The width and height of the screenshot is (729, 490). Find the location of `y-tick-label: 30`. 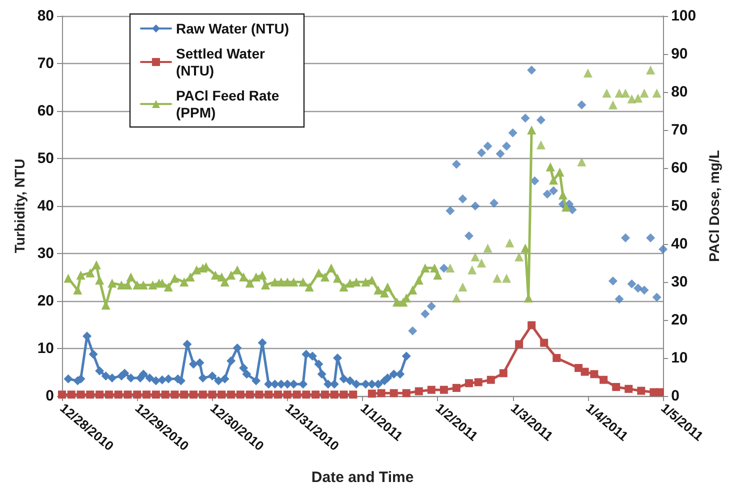

y-tick-label: 30 is located at coordinates (45, 253).